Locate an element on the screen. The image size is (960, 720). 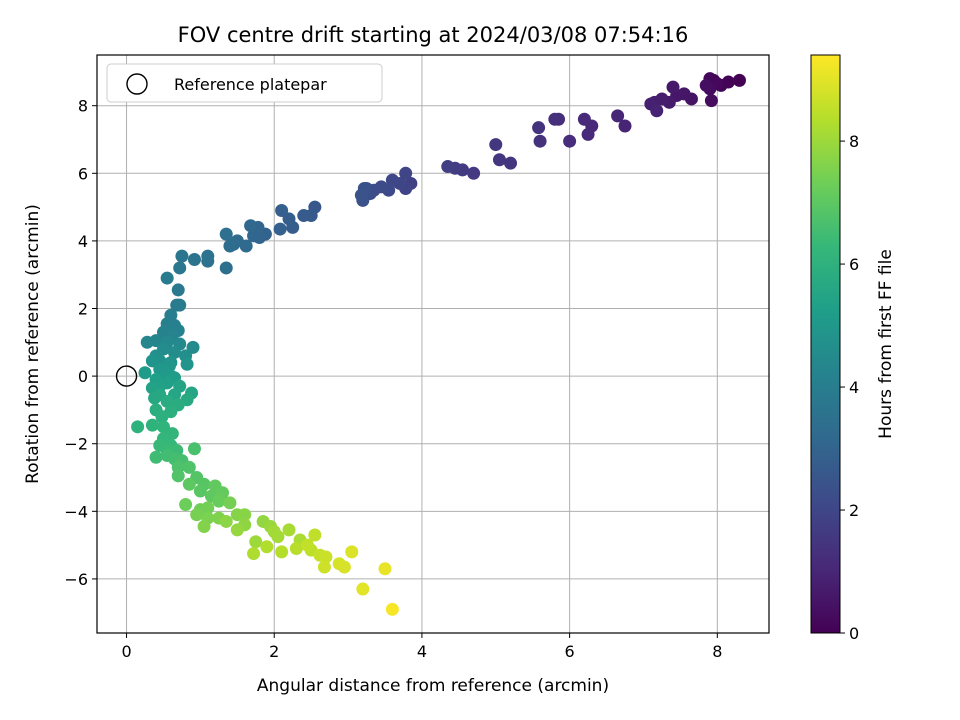
colorbar is located at coordinates (825, 344).